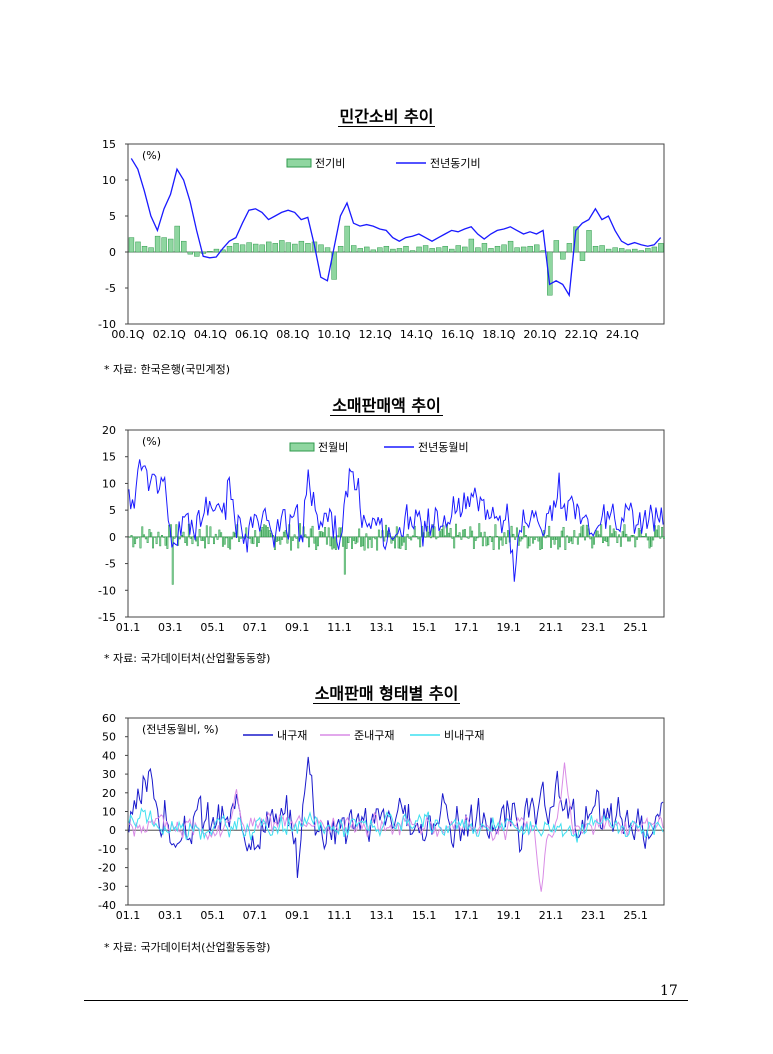 The height and width of the screenshot is (1054, 773). Describe the element at coordinates (127, 334) in the screenshot. I see `x-tick-label: 00.1Q` at that location.